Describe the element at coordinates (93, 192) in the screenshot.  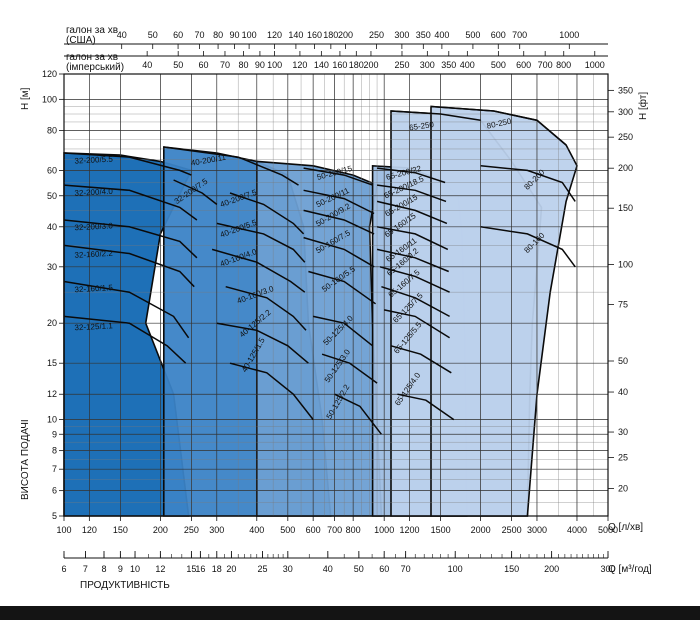
I see `curve-label-1: 32-200/4.0` at that location.